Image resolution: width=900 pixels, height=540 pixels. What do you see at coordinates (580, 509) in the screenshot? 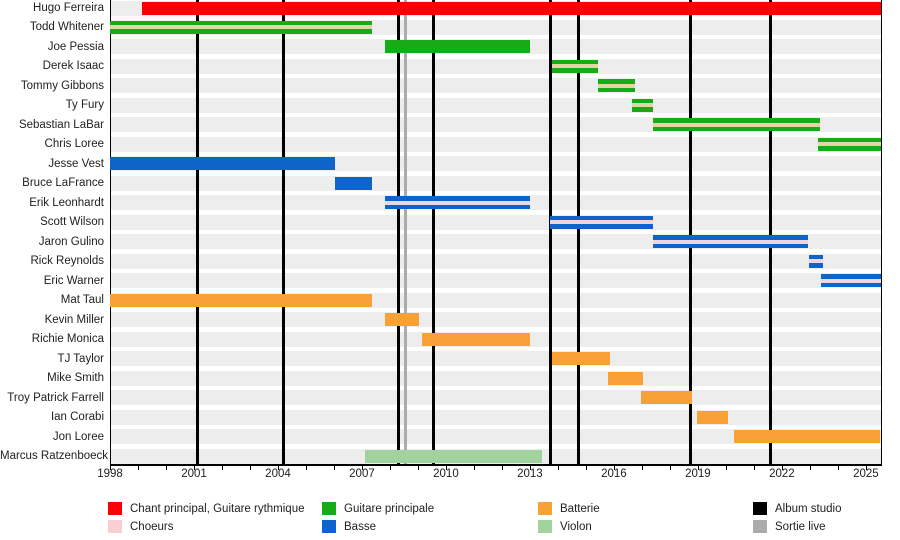
I see `legend-label: Batterie` at bounding box center [580, 509].